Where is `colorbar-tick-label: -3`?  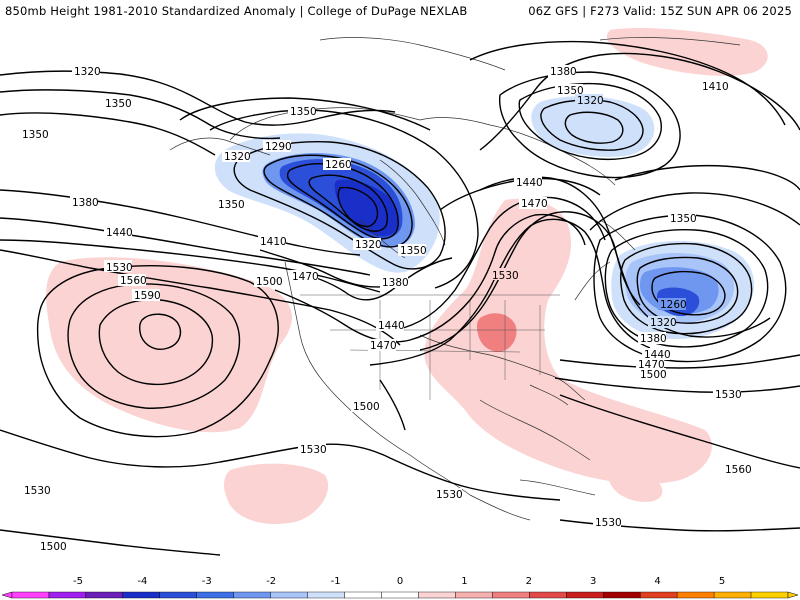 colorbar-tick-label: -3 is located at coordinates (207, 581).